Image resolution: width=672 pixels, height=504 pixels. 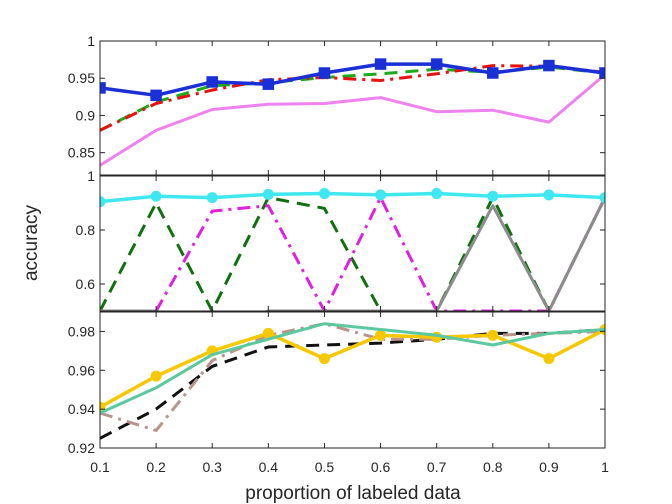 What do you see at coordinates (605, 467) in the screenshot?
I see `x-tick-label: 1` at bounding box center [605, 467].